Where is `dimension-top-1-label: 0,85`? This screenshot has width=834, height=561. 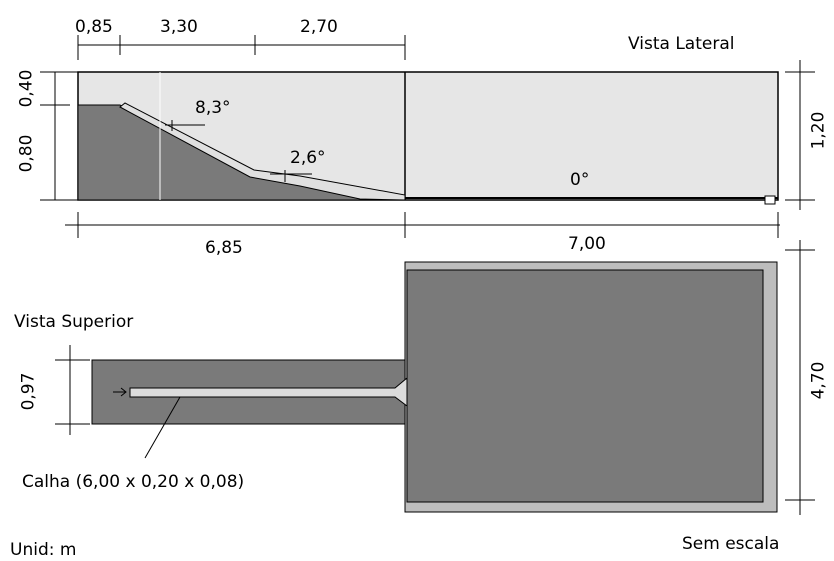
dimension-top-1-label: 0,85 is located at coordinates (94, 27).